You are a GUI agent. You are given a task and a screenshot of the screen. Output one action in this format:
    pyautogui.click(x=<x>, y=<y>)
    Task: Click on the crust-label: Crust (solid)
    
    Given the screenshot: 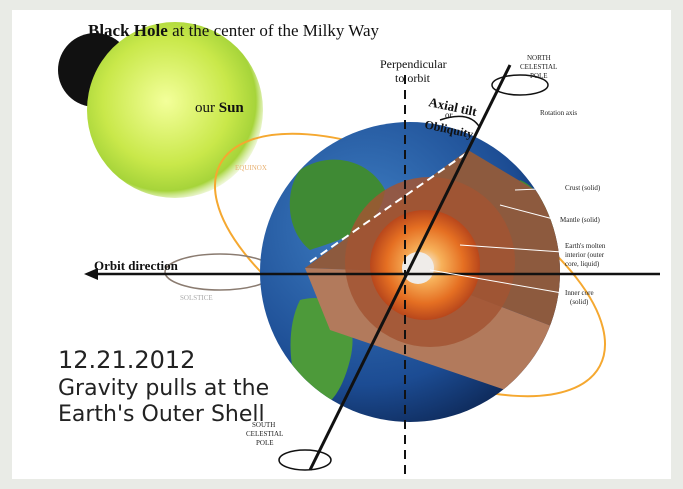 What is the action you would take?
    pyautogui.click(x=583, y=188)
    